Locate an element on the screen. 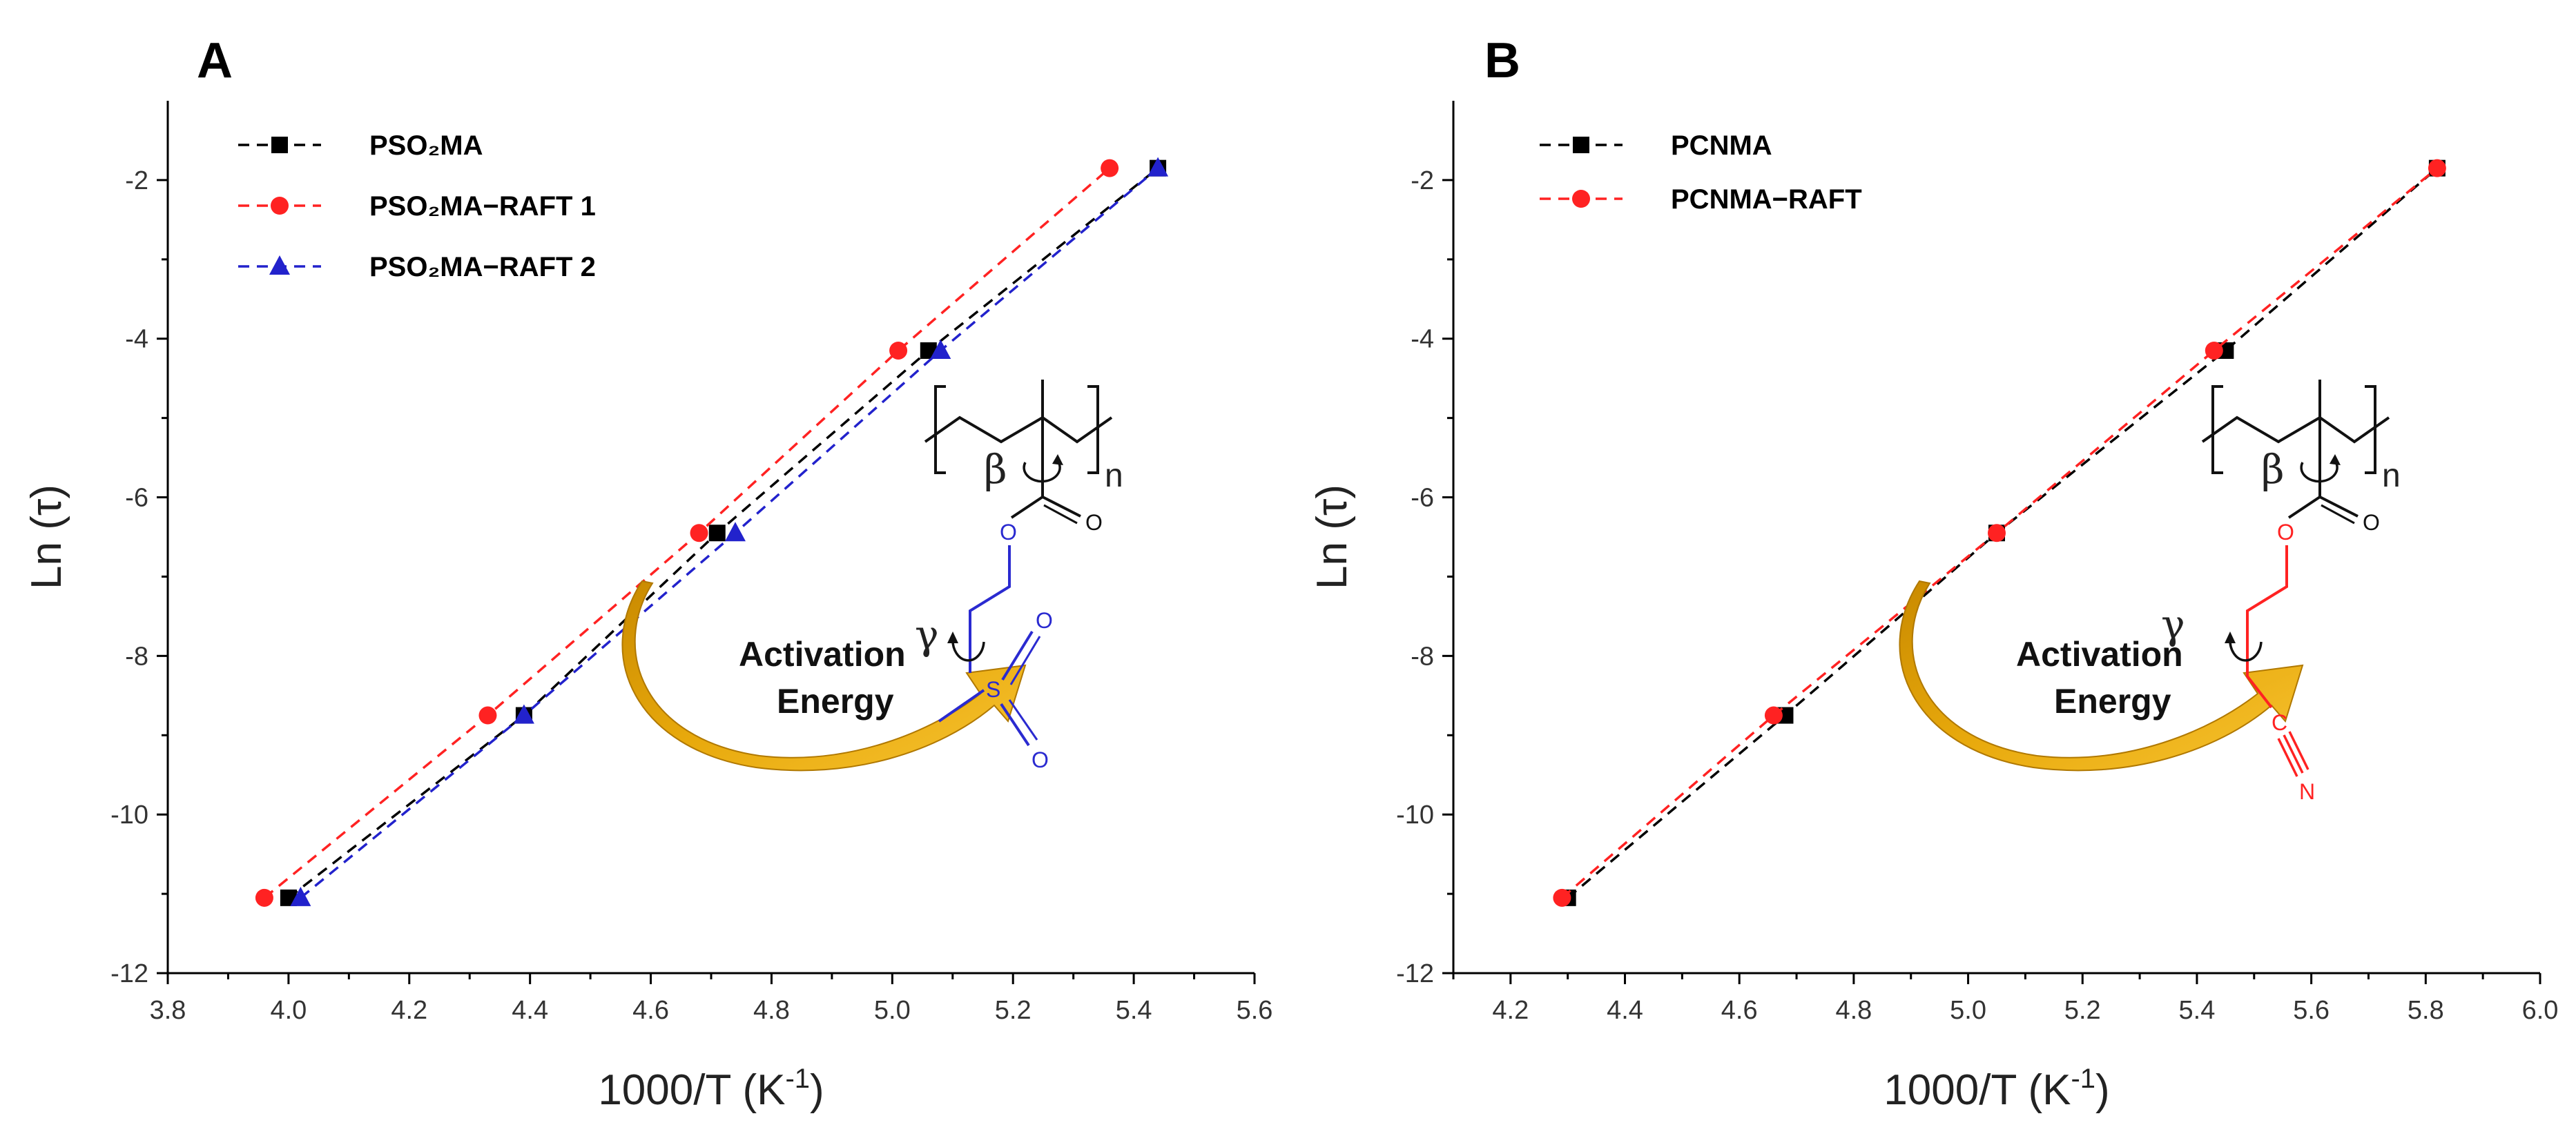 The width and height of the screenshot is (2576, 1145). nitrile-nitrogen: N is located at coordinates (2307, 791).